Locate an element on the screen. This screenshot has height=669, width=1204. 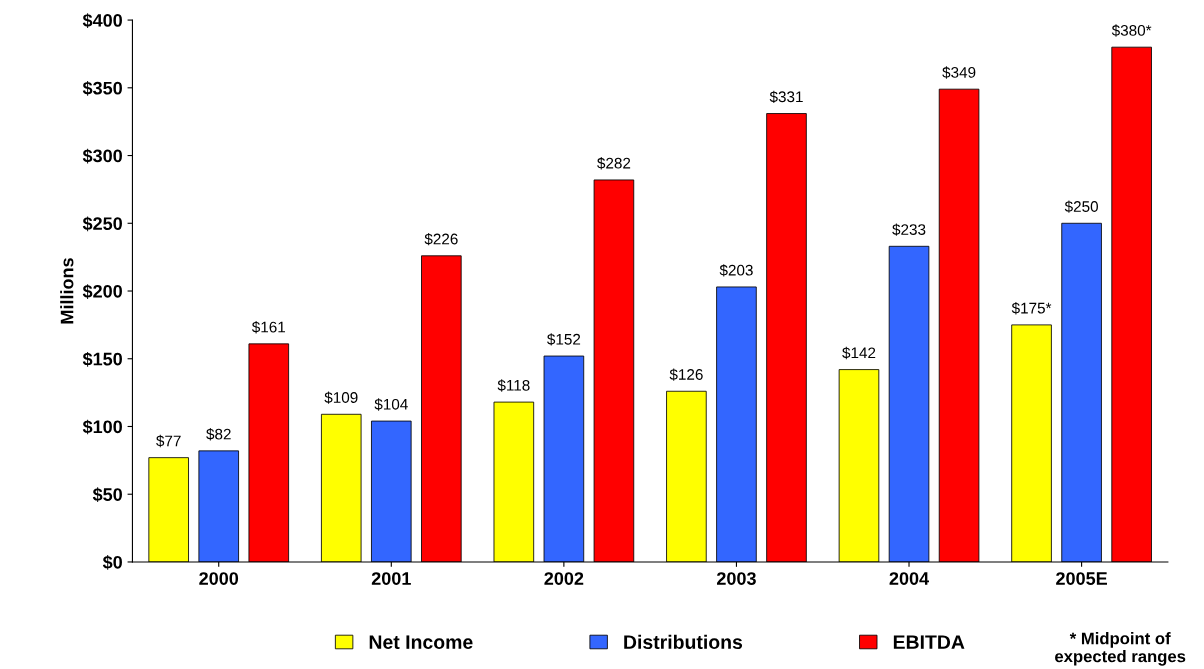
data-label: $109 is located at coordinates (341, 397).